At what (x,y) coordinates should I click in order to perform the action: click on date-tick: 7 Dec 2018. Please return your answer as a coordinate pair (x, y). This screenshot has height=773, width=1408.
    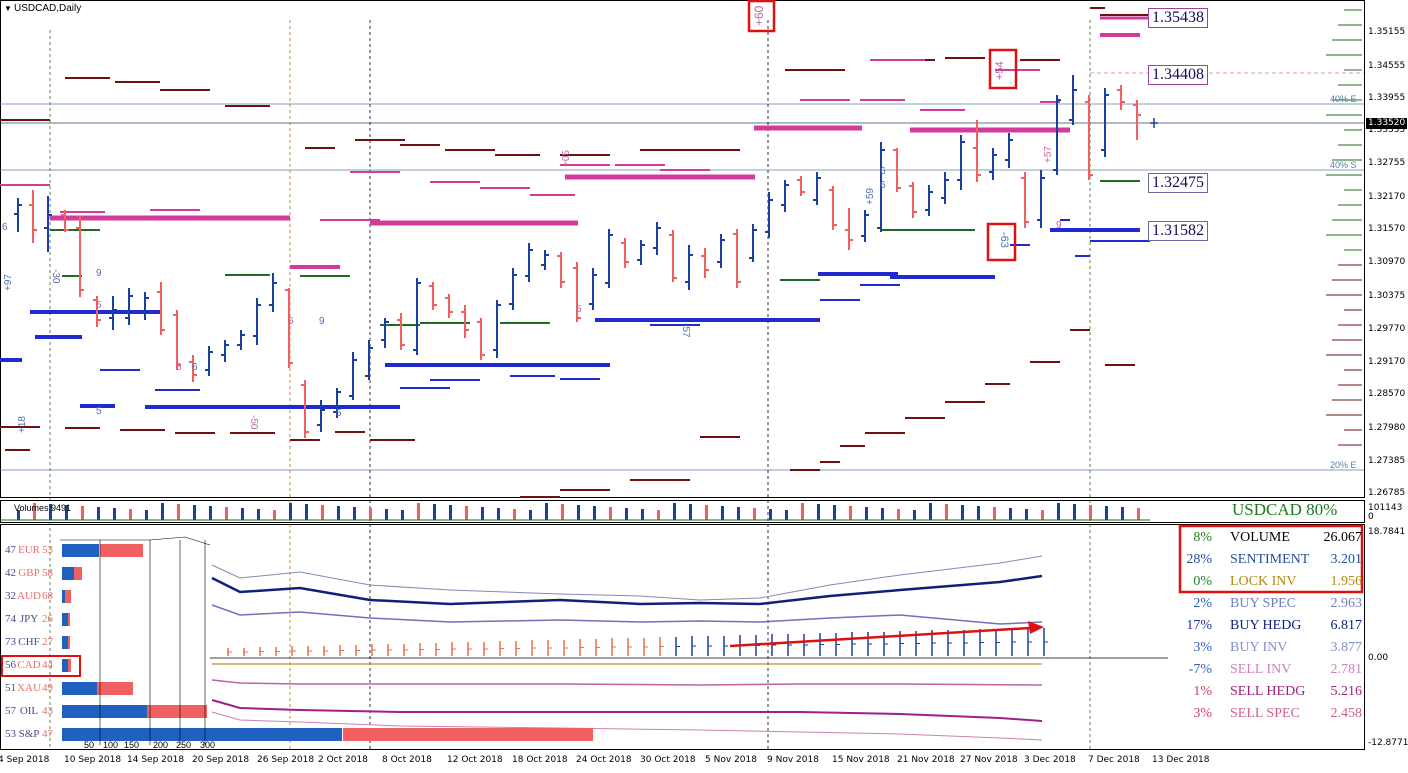
    Looking at the image, I should click on (1114, 760).